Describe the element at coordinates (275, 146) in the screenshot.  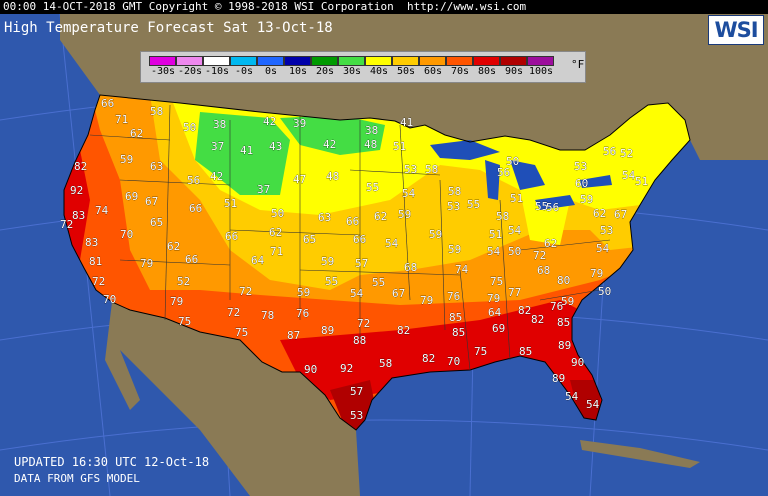
I see `city-temperature: 43` at that location.